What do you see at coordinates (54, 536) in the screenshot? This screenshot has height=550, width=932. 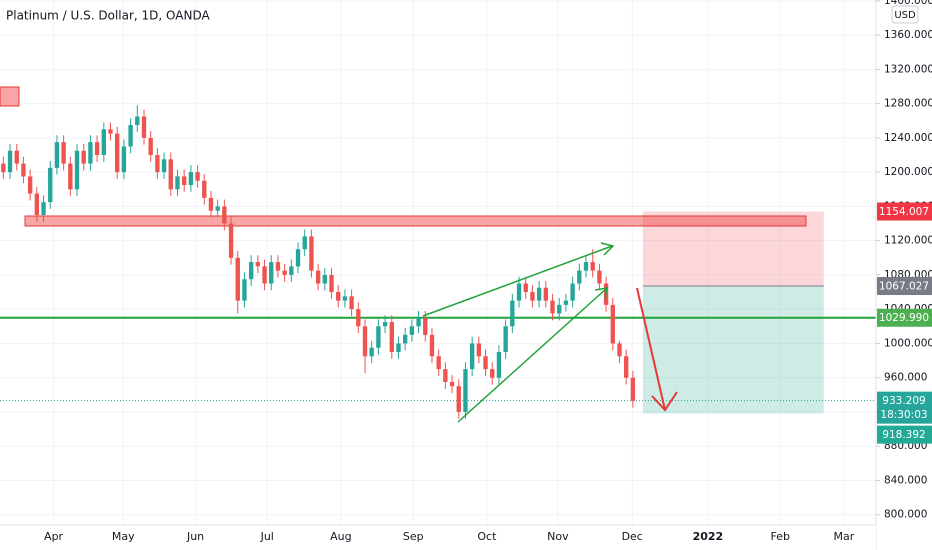 I see `x-tick-label: Apr` at bounding box center [54, 536].